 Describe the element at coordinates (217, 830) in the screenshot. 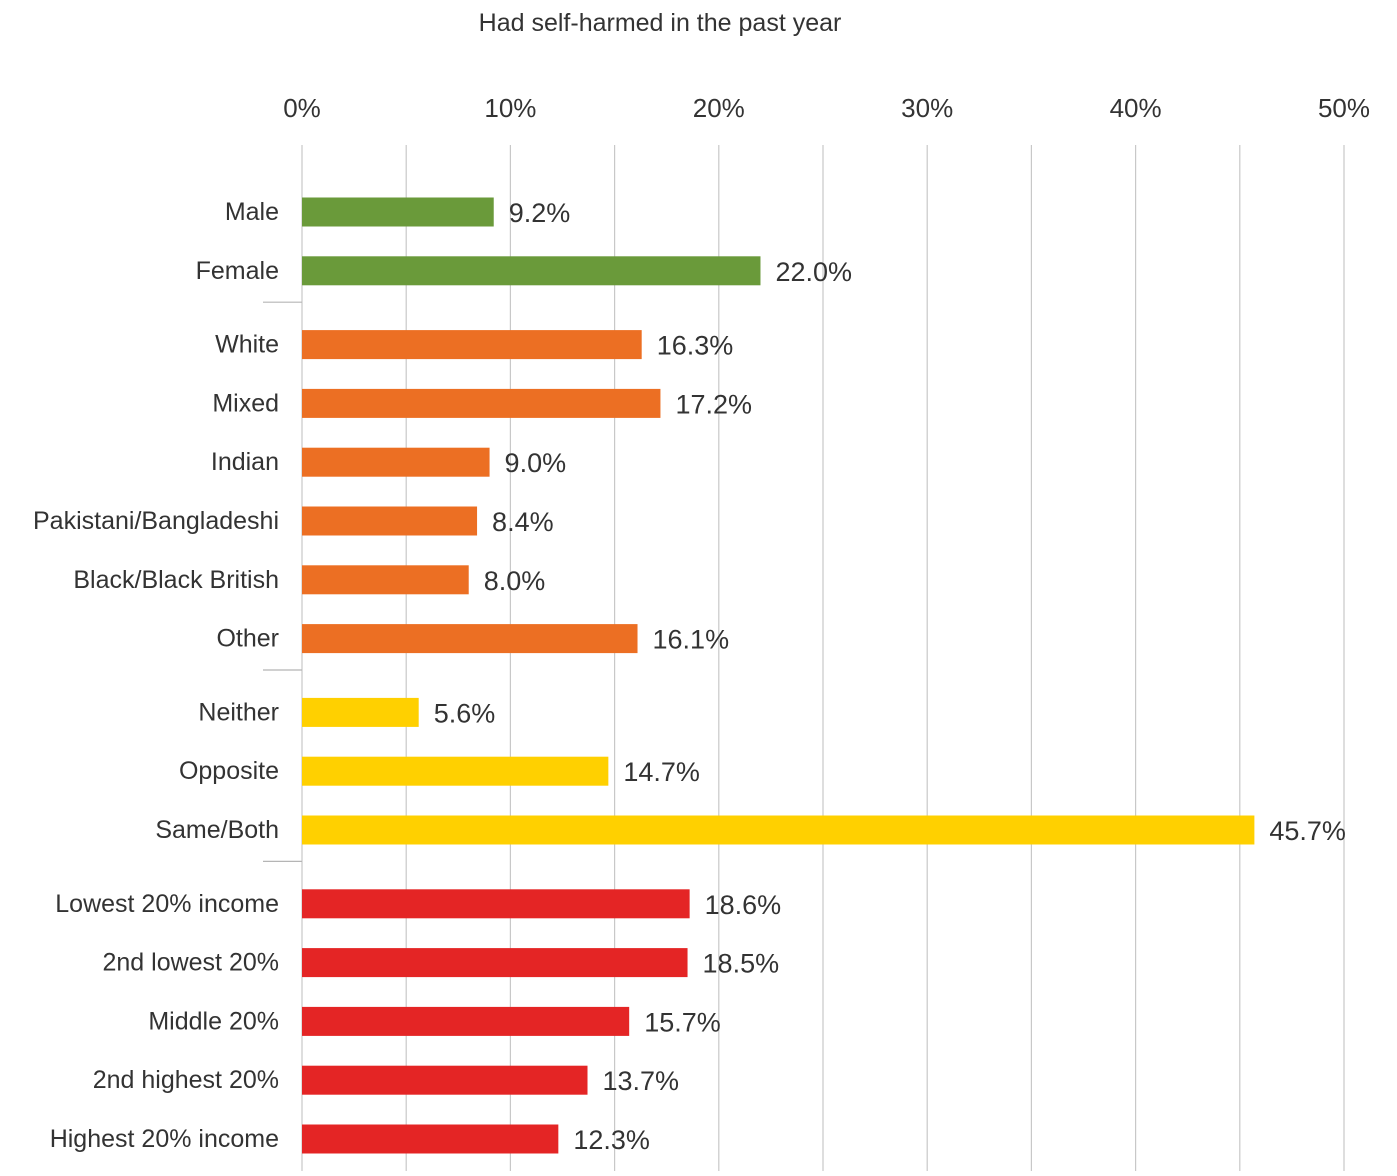

I see `category-label: Same/Both` at that location.